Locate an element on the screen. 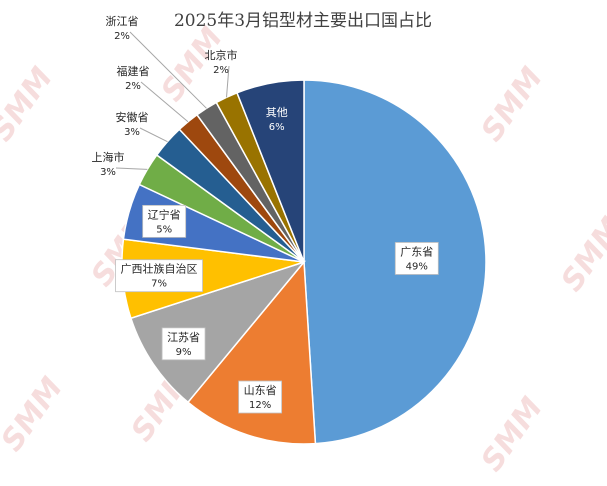 The width and height of the screenshot is (607, 486). data-label-4: 辽宁省 5% is located at coordinates (164, 221).